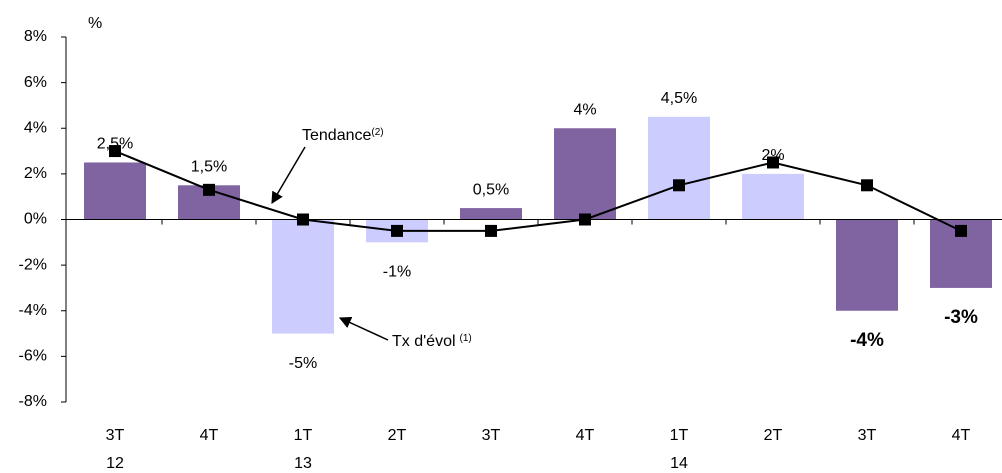 The height and width of the screenshot is (473, 1002). I want to click on x-sublabel: 12, so click(115, 463).